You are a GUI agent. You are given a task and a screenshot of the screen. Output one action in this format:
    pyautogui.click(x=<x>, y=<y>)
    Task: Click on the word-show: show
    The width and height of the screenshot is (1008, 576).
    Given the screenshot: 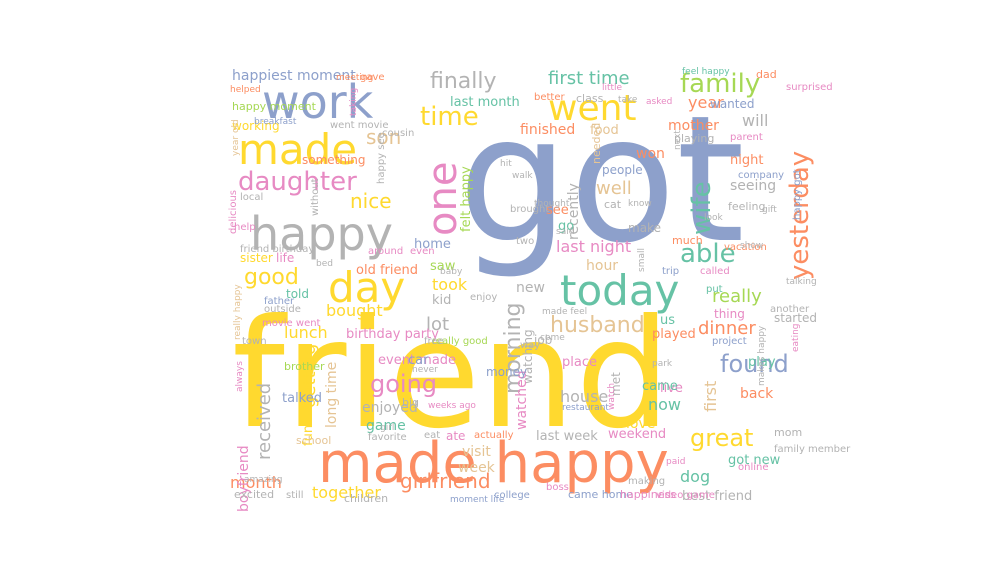 What is the action you would take?
    pyautogui.click(x=751, y=246)
    